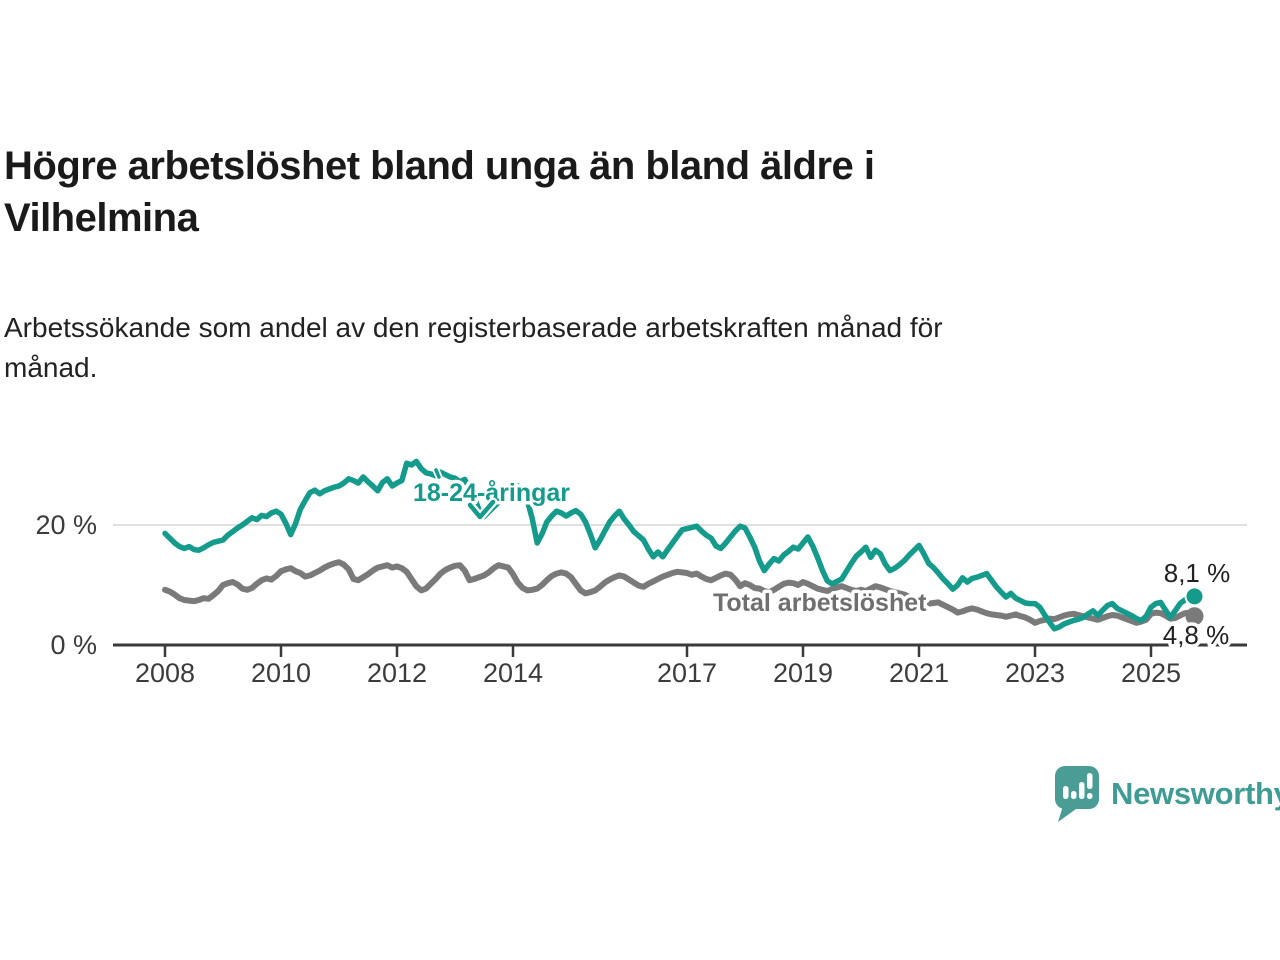 The height and width of the screenshot is (960, 1280). What do you see at coordinates (281, 673) in the screenshot?
I see `x-tick-label: 2010` at bounding box center [281, 673].